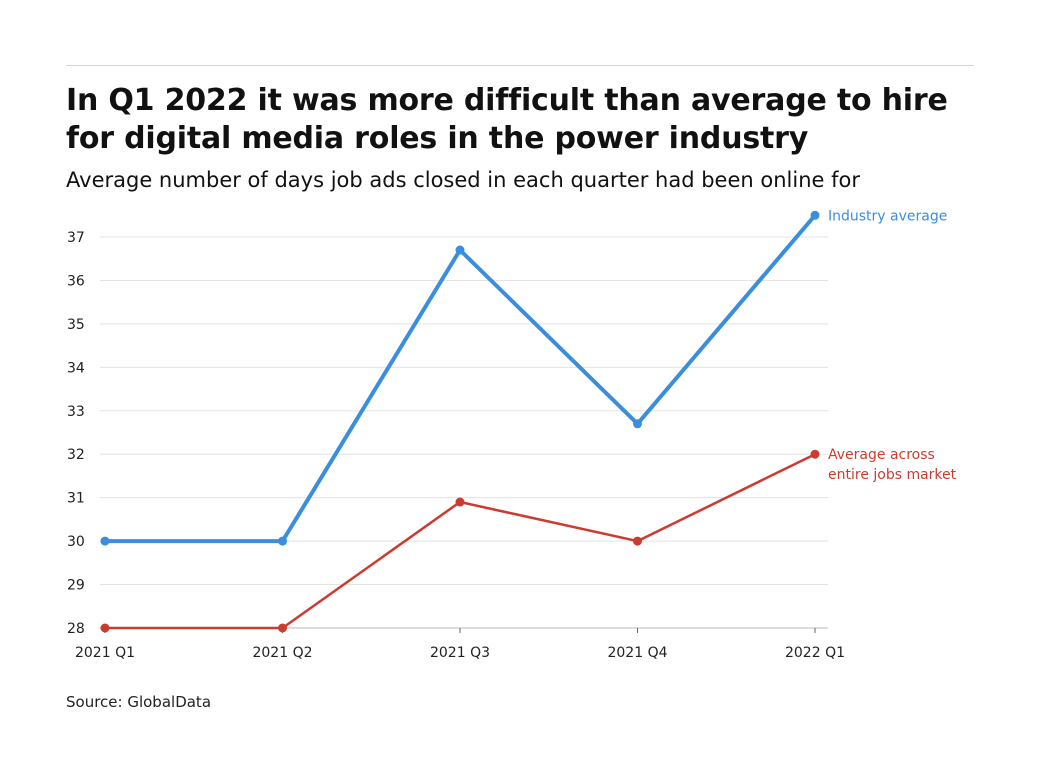  Describe the element at coordinates (76, 412) in the screenshot. I see `y-tick-label: 33` at that location.